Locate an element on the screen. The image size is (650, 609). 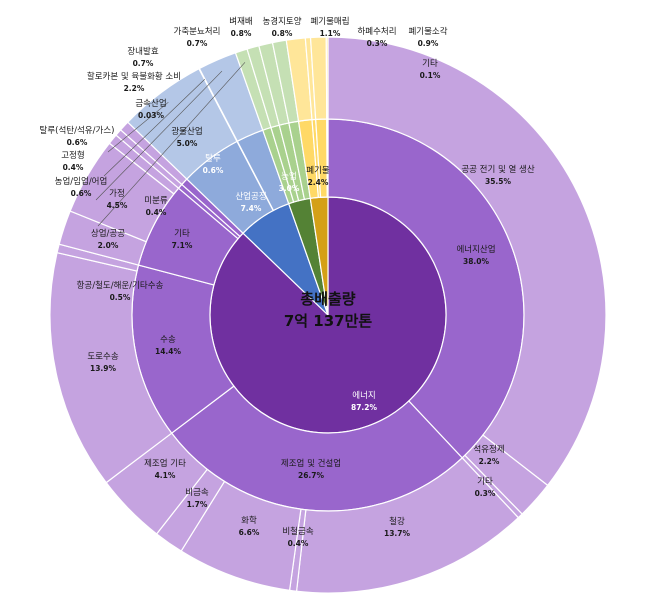
steel-value: 13.7% is located at coordinates (397, 533).